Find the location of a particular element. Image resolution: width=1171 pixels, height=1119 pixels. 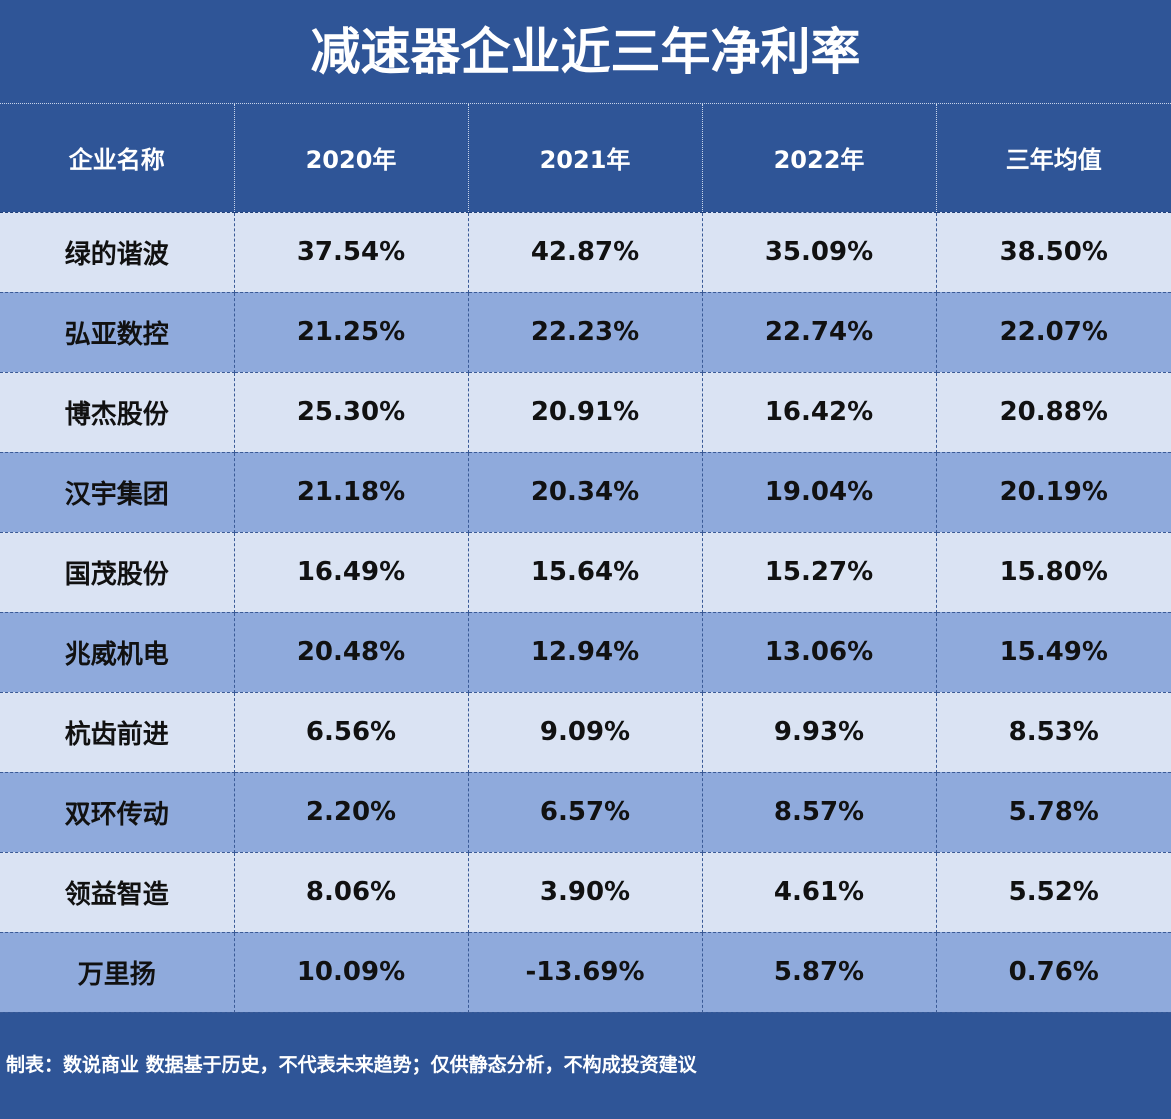

header-average: 三年均值 is located at coordinates (1053, 158).